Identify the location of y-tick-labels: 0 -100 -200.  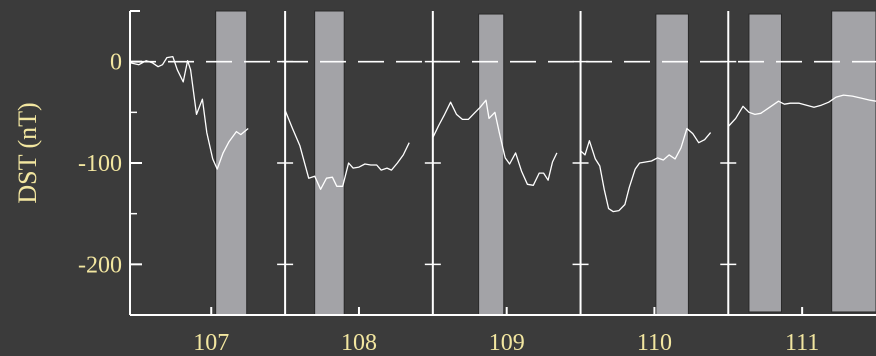
(100, 164).